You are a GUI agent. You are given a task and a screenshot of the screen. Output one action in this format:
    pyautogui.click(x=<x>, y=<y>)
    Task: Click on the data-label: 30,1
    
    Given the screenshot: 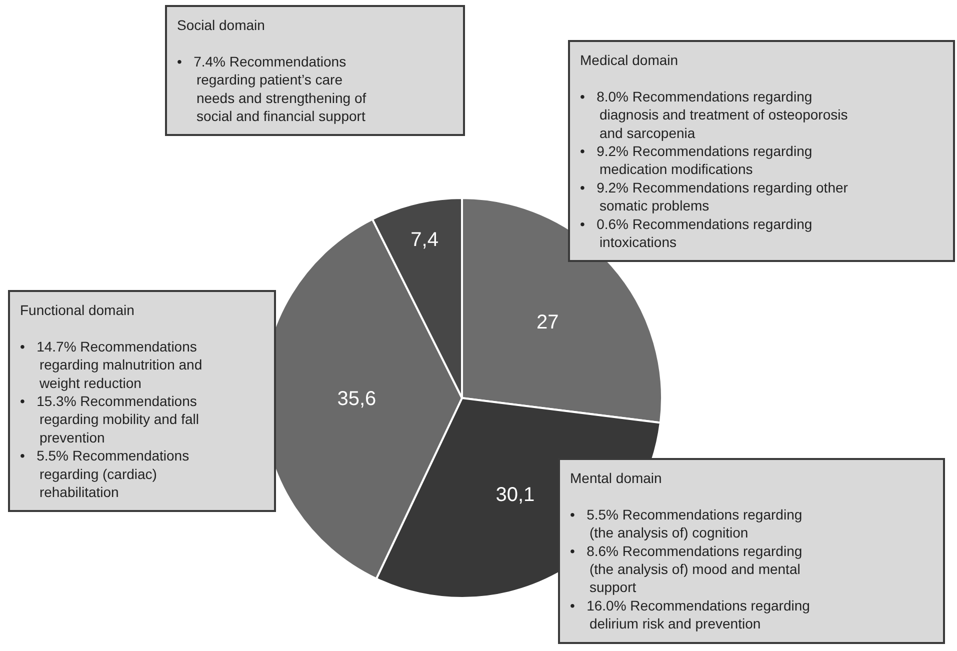 What is the action you would take?
    pyautogui.click(x=515, y=495)
    